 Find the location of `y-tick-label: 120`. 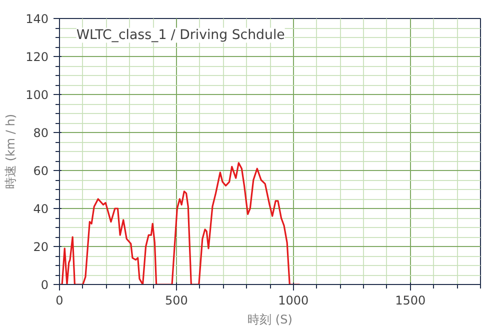

y-tick-label: 120 is located at coordinates (37, 57).